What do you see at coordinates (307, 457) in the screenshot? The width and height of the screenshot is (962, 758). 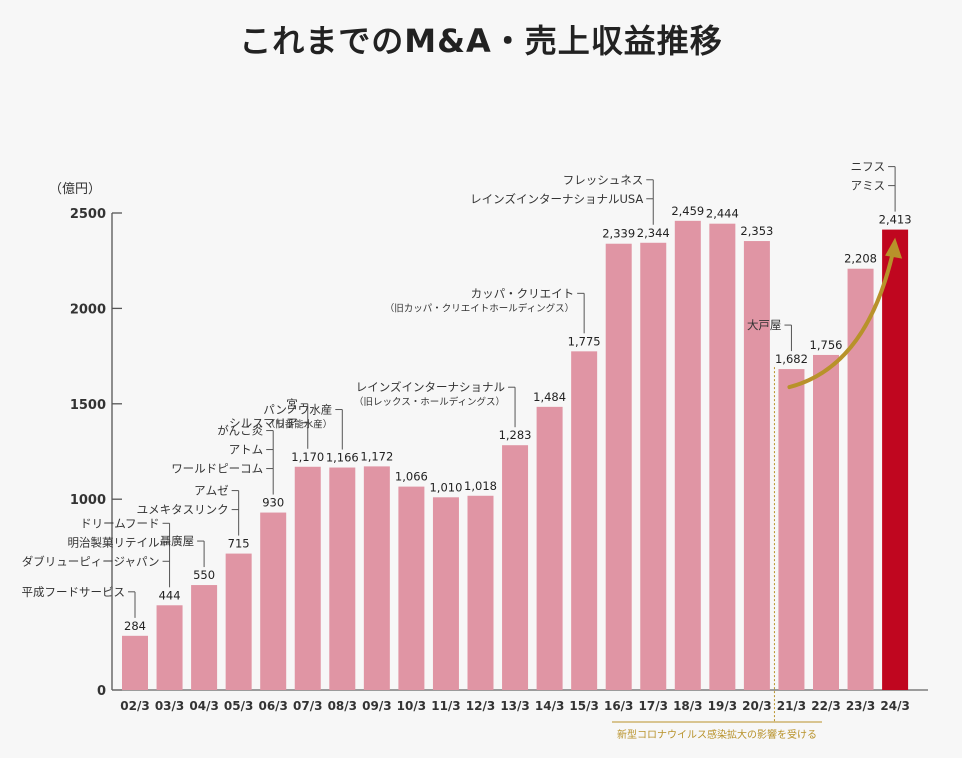 I see `data-label: 1,170` at bounding box center [307, 457].